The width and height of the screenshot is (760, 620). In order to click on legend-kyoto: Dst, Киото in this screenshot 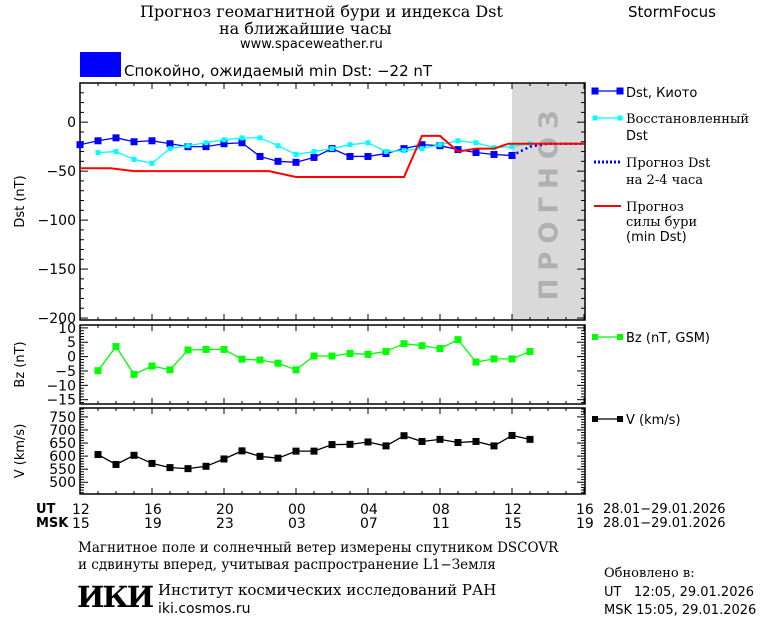, I will do `click(662, 93)`.